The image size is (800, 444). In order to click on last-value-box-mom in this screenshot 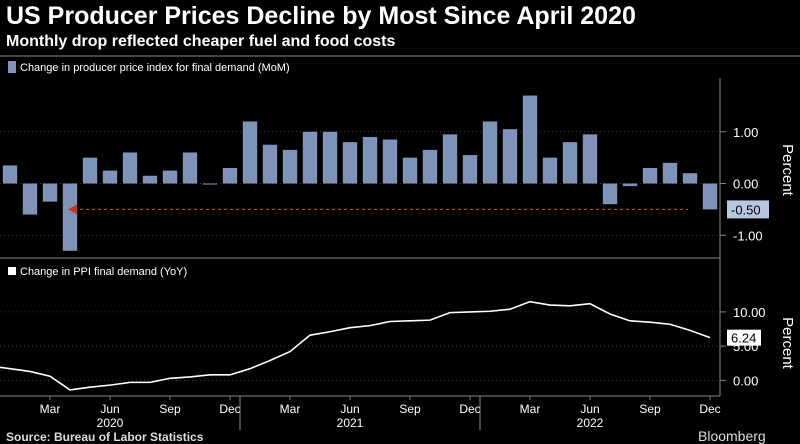, I will do `click(748, 209)`.